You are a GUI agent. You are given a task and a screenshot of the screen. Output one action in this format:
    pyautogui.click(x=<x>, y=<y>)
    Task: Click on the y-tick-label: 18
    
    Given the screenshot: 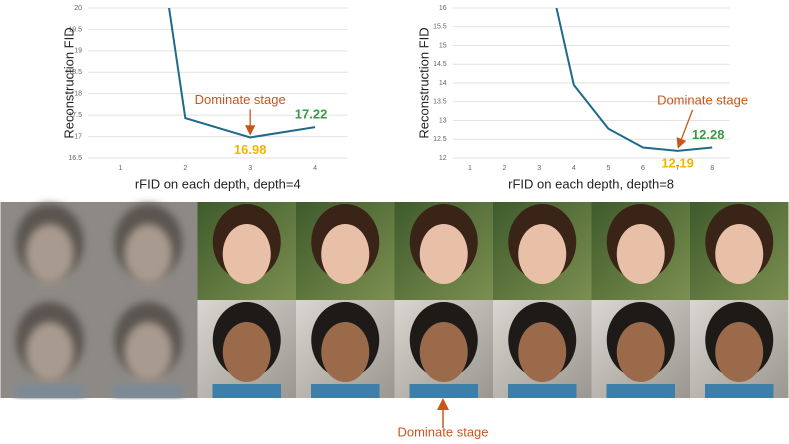 What is the action you would take?
    pyautogui.click(x=78, y=94)
    